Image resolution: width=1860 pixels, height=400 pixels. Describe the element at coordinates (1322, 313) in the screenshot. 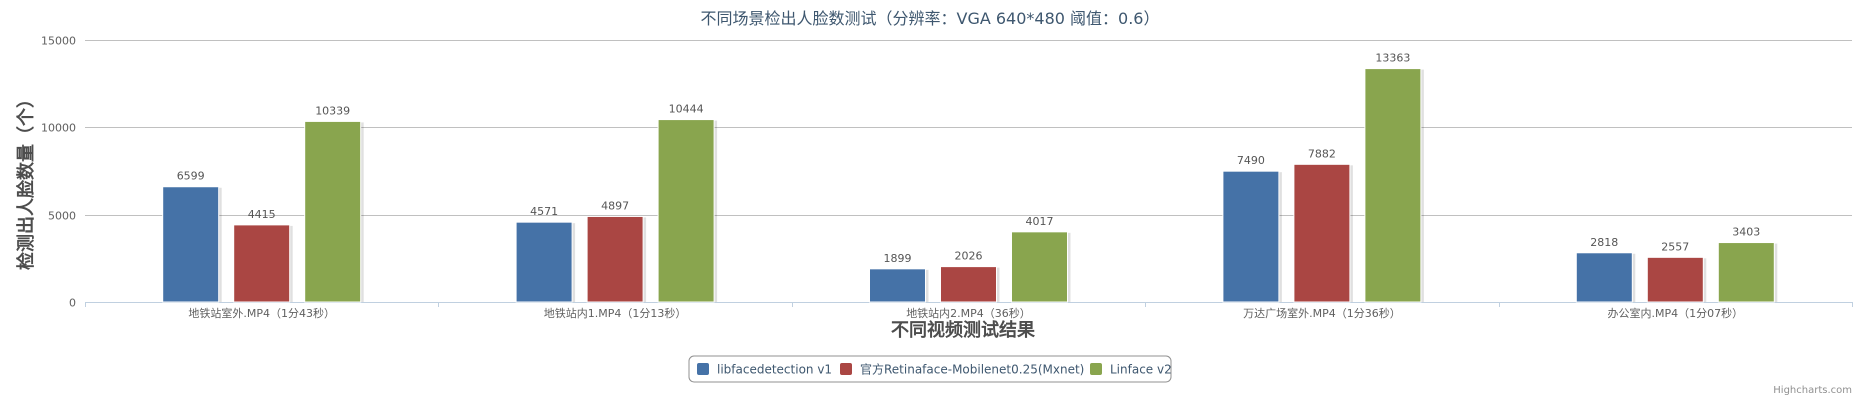

I see `x-tick-label: 万达广场室外.MP4（1分36秒）` at that location.